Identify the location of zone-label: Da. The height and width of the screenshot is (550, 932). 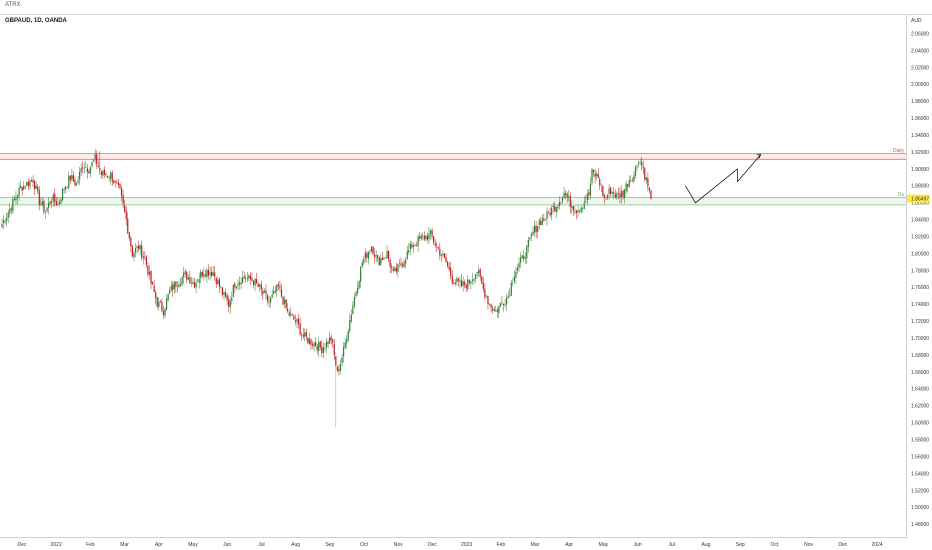
(901, 195).